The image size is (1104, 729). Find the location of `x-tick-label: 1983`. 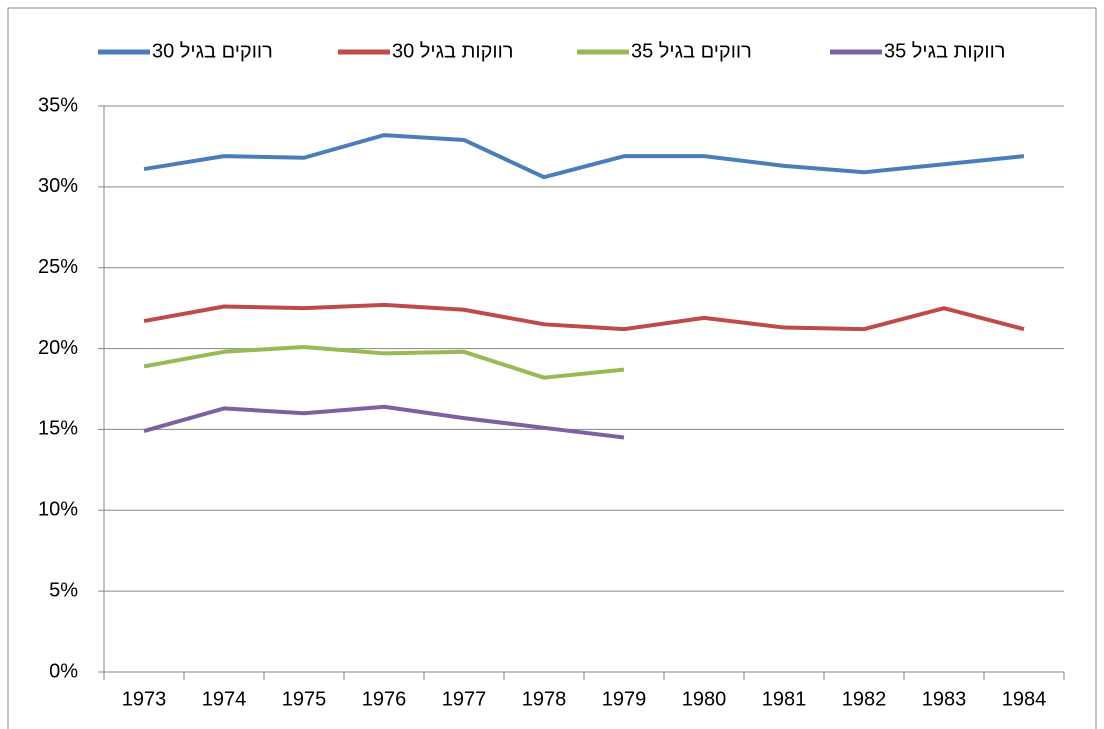

x-tick-label: 1983 is located at coordinates (944, 699).